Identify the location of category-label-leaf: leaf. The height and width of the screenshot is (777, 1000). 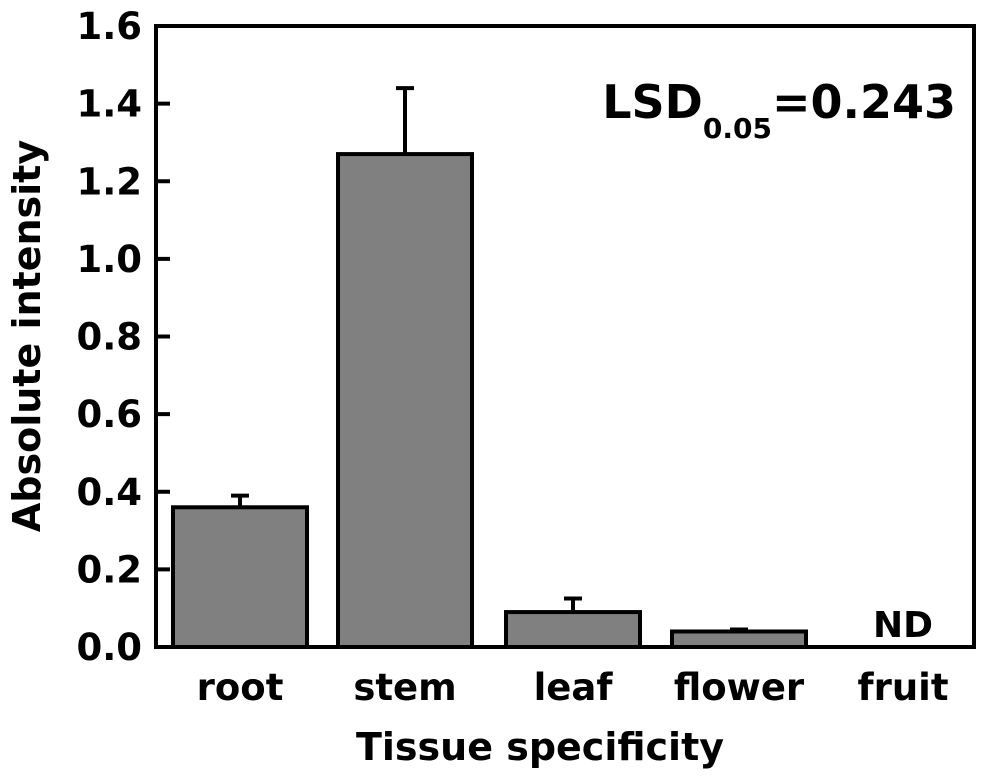
(574, 687).